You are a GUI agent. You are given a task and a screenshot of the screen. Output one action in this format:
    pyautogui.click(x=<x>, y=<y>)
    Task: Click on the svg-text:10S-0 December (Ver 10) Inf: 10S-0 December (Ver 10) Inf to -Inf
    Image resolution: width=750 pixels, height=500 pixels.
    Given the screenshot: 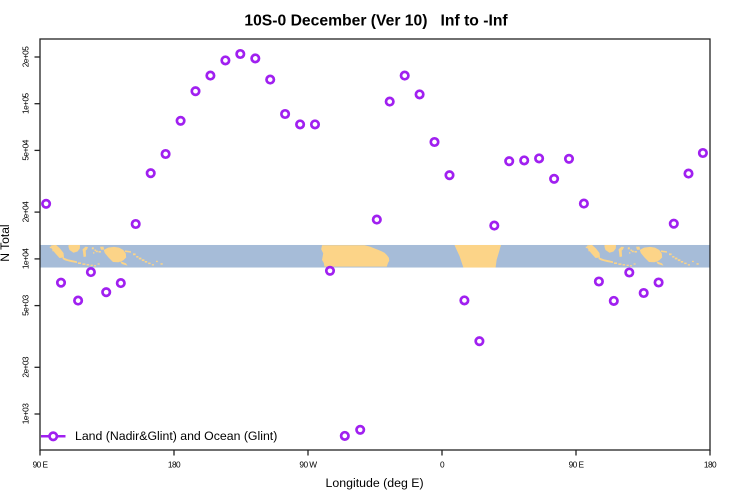 What is the action you would take?
    pyautogui.click(x=376, y=20)
    